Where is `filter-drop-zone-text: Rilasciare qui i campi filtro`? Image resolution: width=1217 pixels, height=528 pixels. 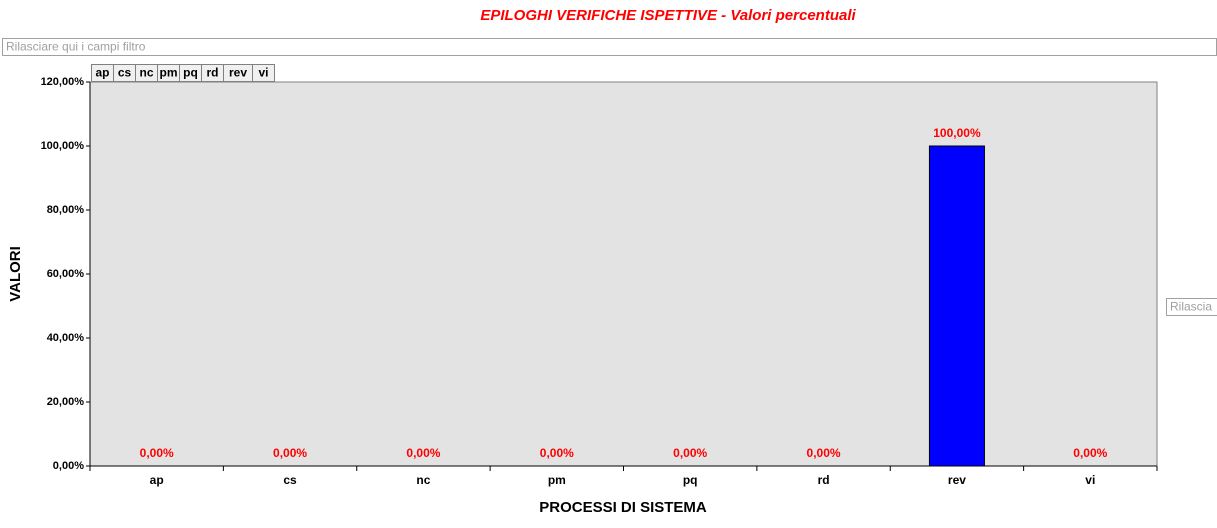
filter-drop-zone-text: Rilasciare qui i campi filtro is located at coordinates (76, 47).